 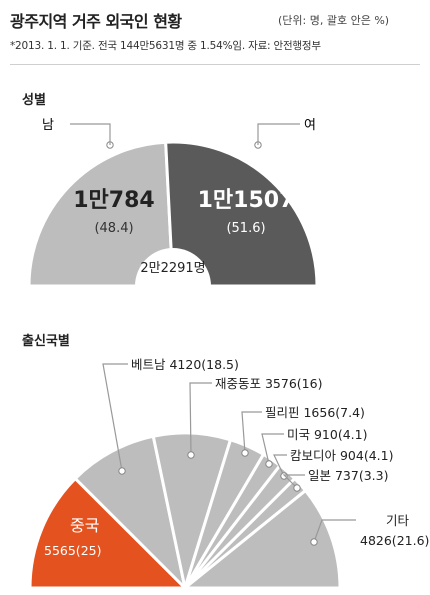 What do you see at coordinates (185, 364) in the screenshot?
I see `origin-label-1: 베트남 4120(18.5)` at bounding box center [185, 364].